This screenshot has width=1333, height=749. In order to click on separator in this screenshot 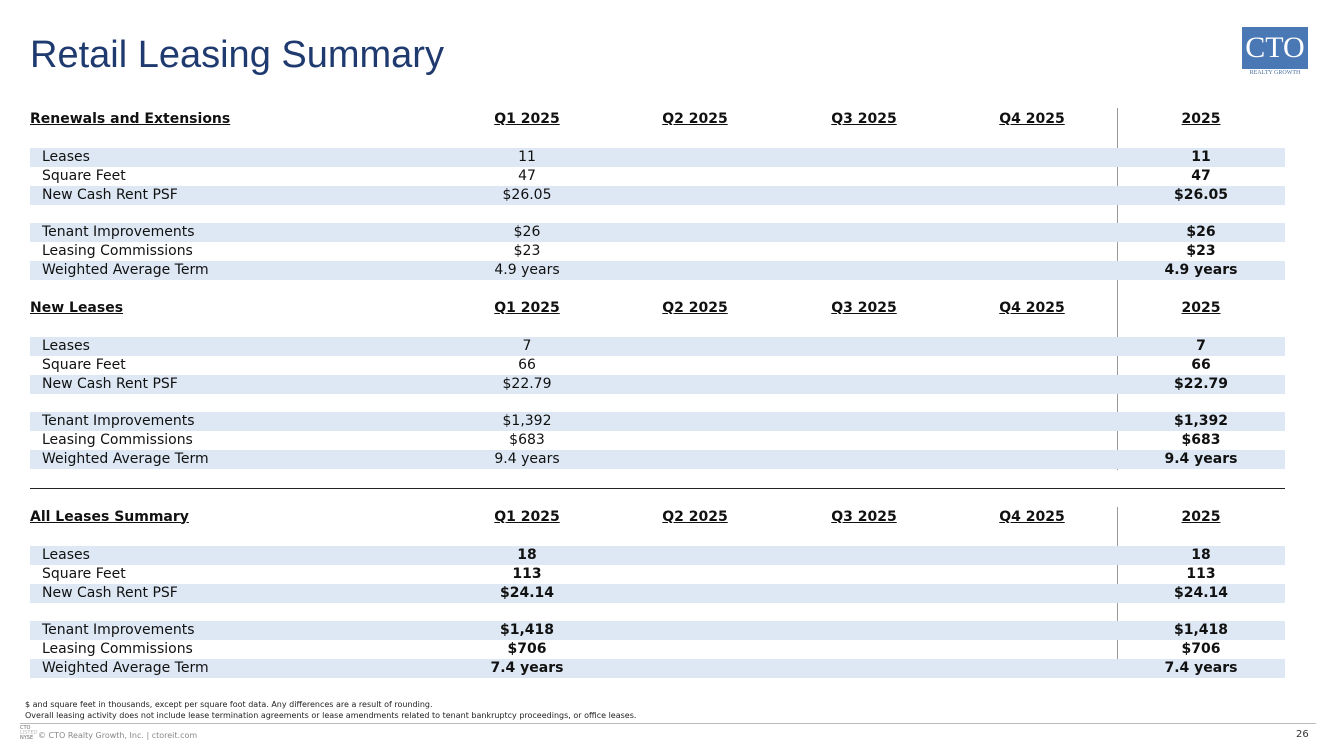, I will do `click(657, 488)`.